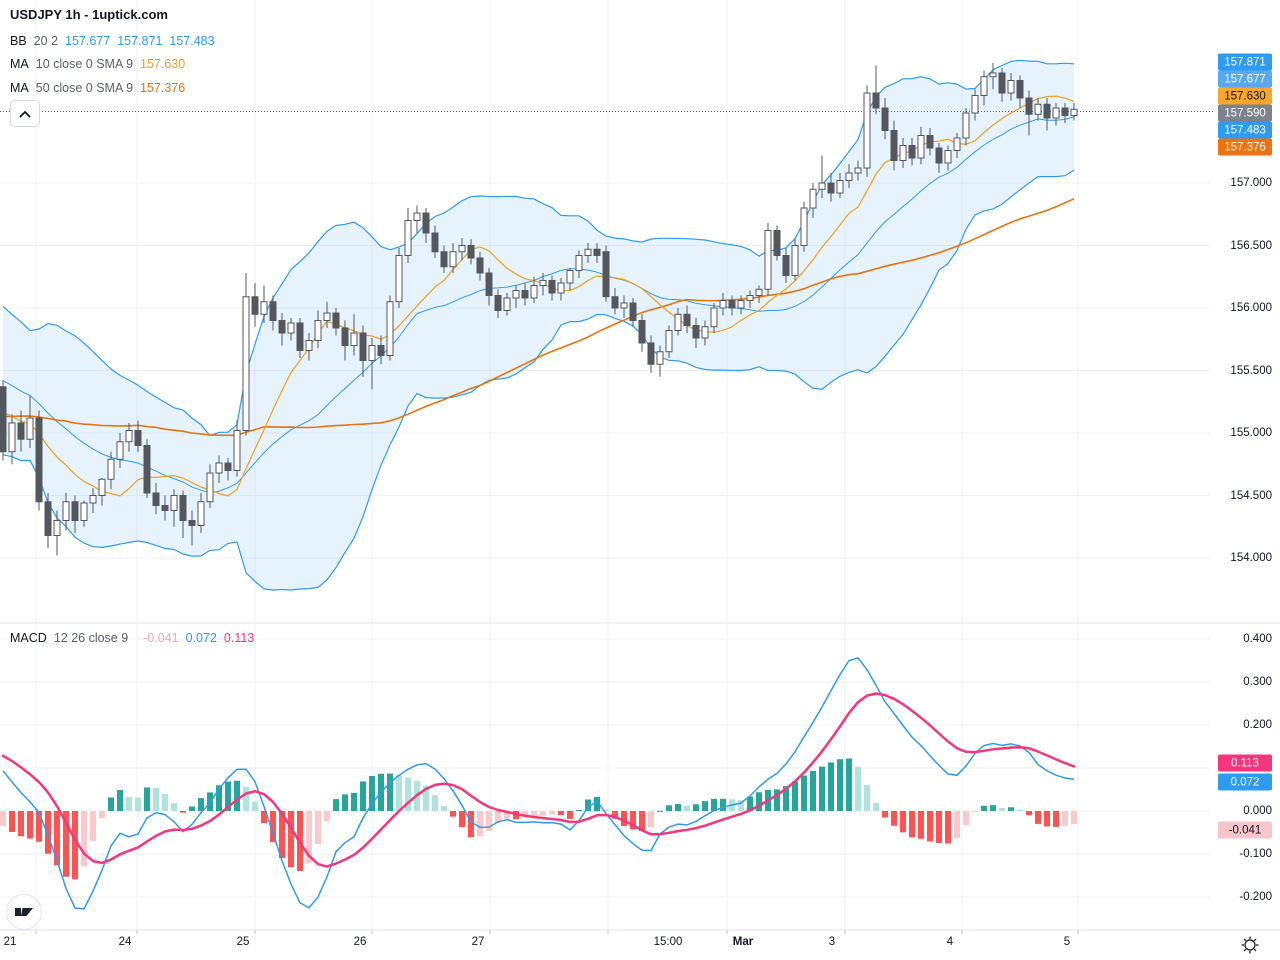  Describe the element at coordinates (1245, 763) in the screenshot. I see `macd-badge: 0.113` at that location.